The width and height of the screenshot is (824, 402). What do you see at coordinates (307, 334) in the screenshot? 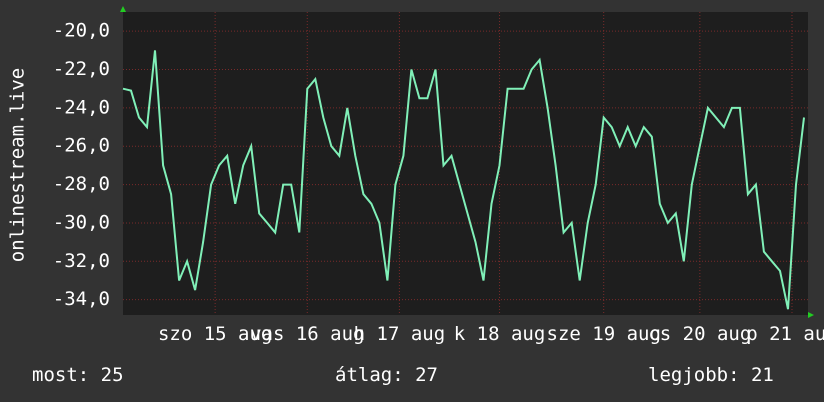
I see `x-tick-label: vas 16 aug` at bounding box center [307, 334].